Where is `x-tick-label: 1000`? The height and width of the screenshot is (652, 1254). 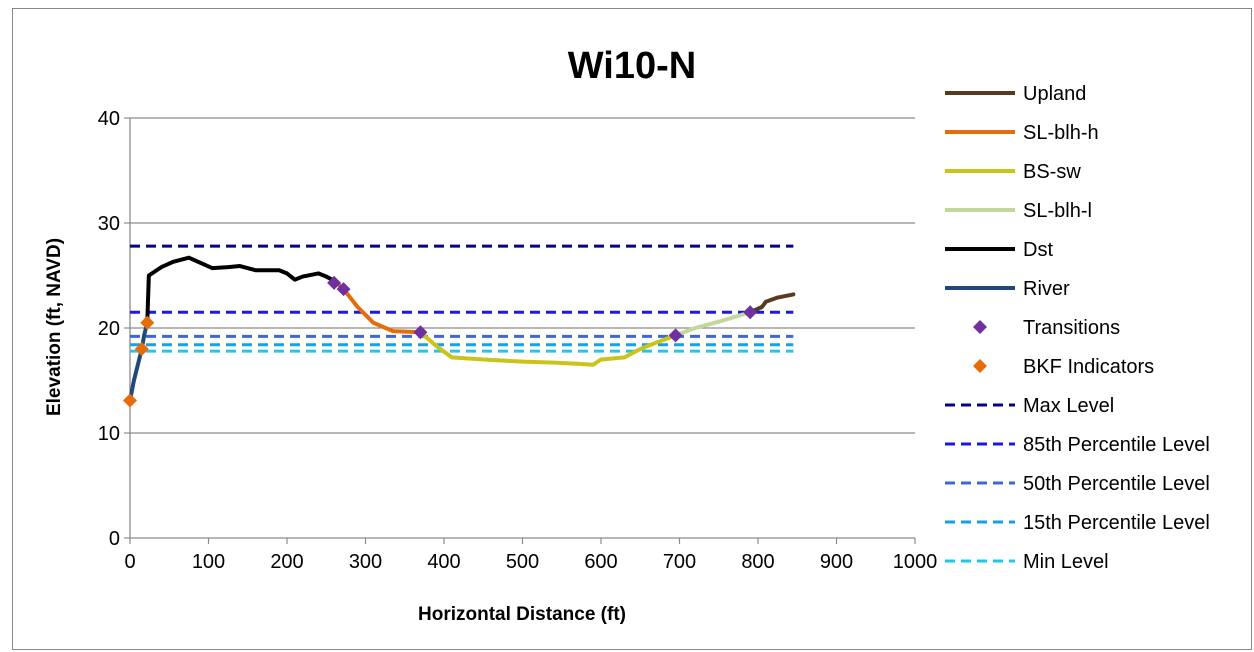
x-tick-label: 1000 is located at coordinates (915, 562).